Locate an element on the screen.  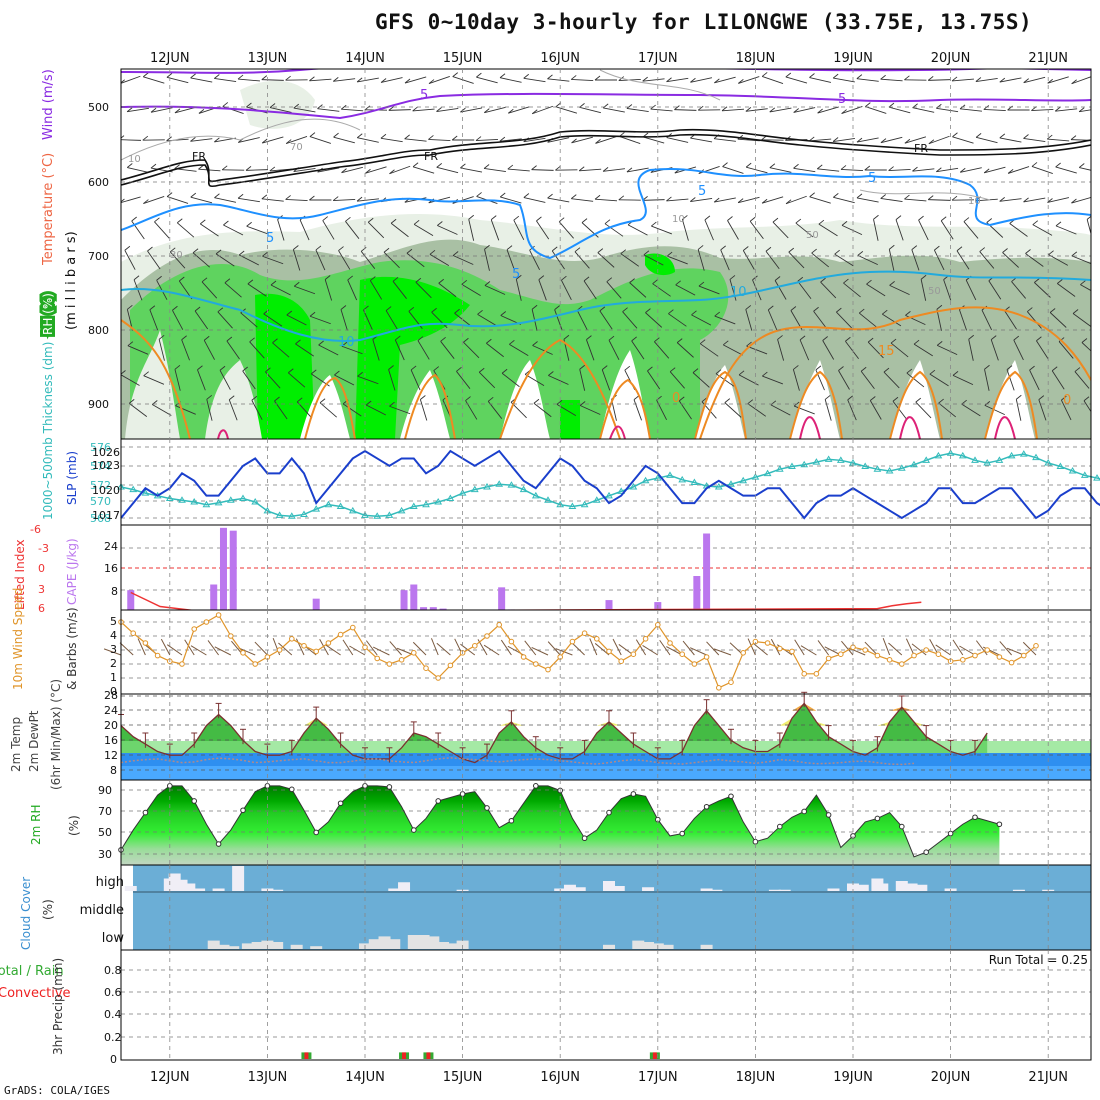
y-tick: 1 is located at coordinates (113, 677).